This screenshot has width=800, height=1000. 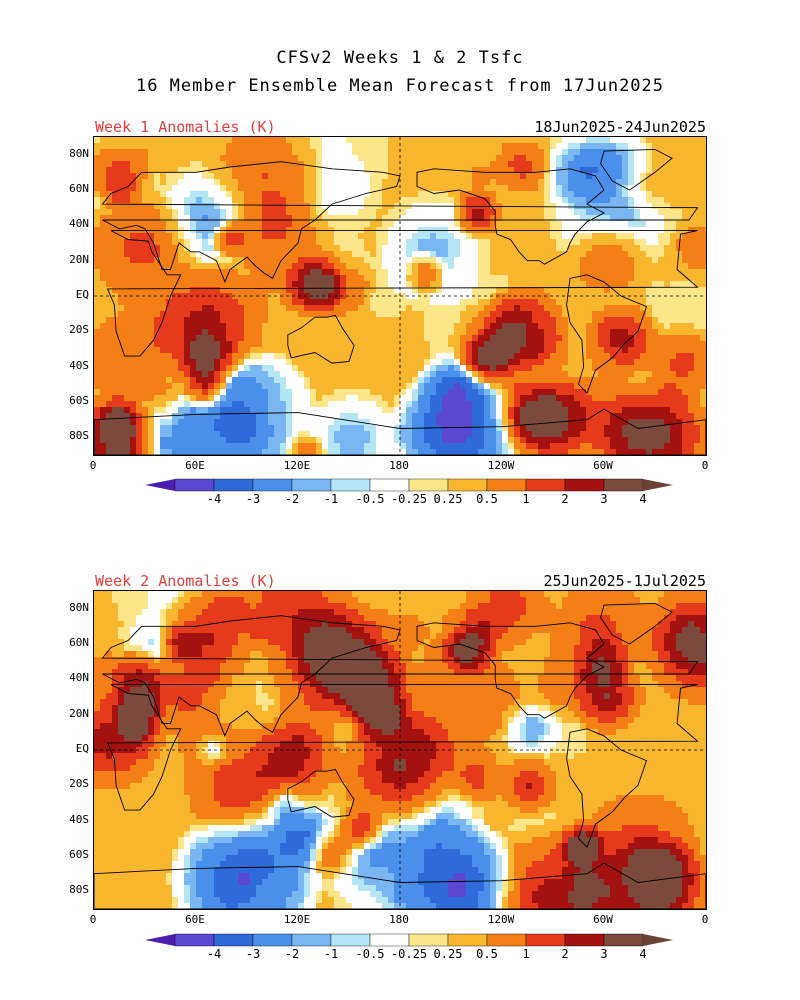 I want to click on panel-1-label: Week 1 Anomalies (K), so click(x=185, y=127).